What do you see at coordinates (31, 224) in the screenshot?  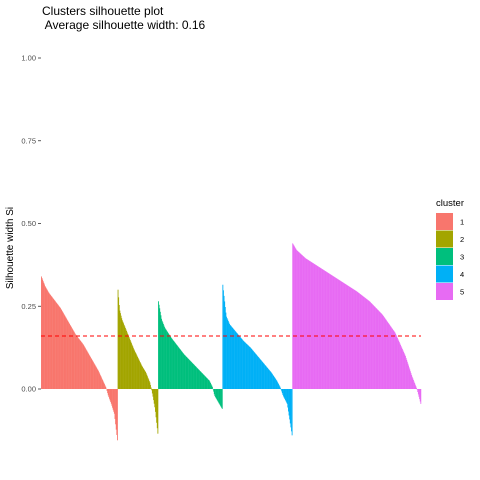 I see `y-axis: 0.00 0.25 0.50 0.75 1.00` at bounding box center [31, 224].